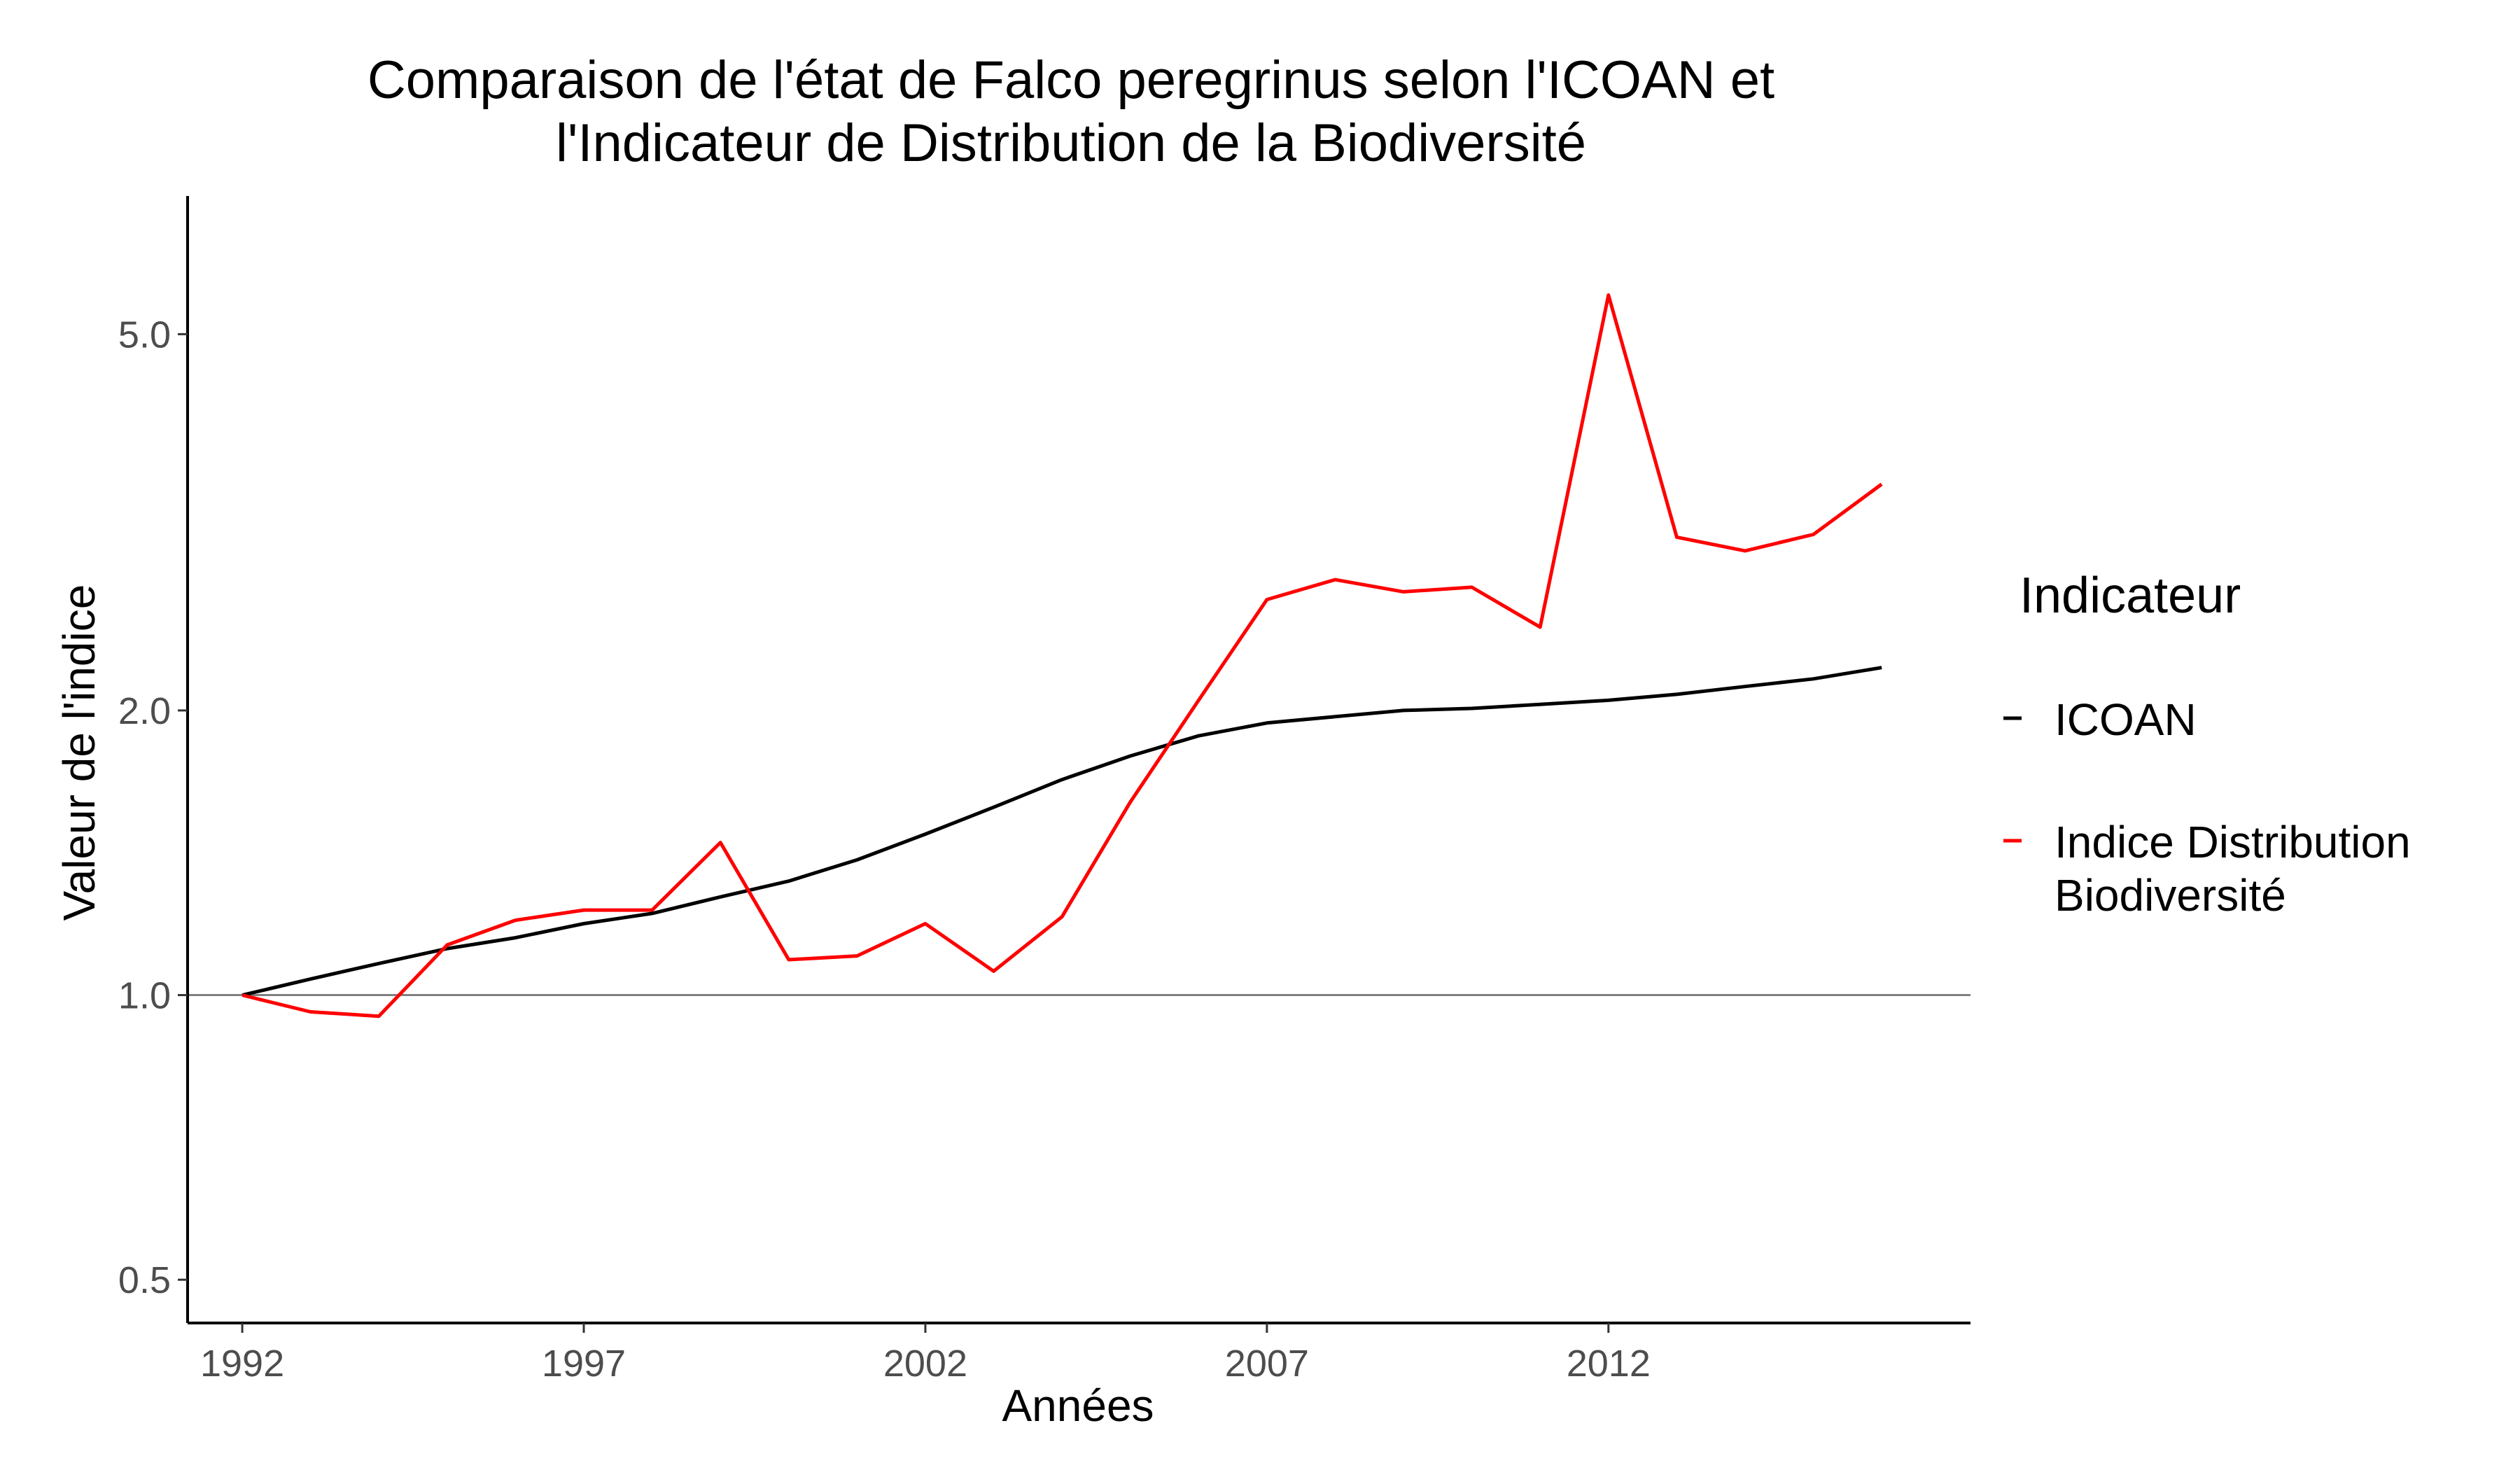 The width and height of the screenshot is (2520, 1470). What do you see at coordinates (2130, 596) in the screenshot?
I see `legend-title: Indicateur` at bounding box center [2130, 596].